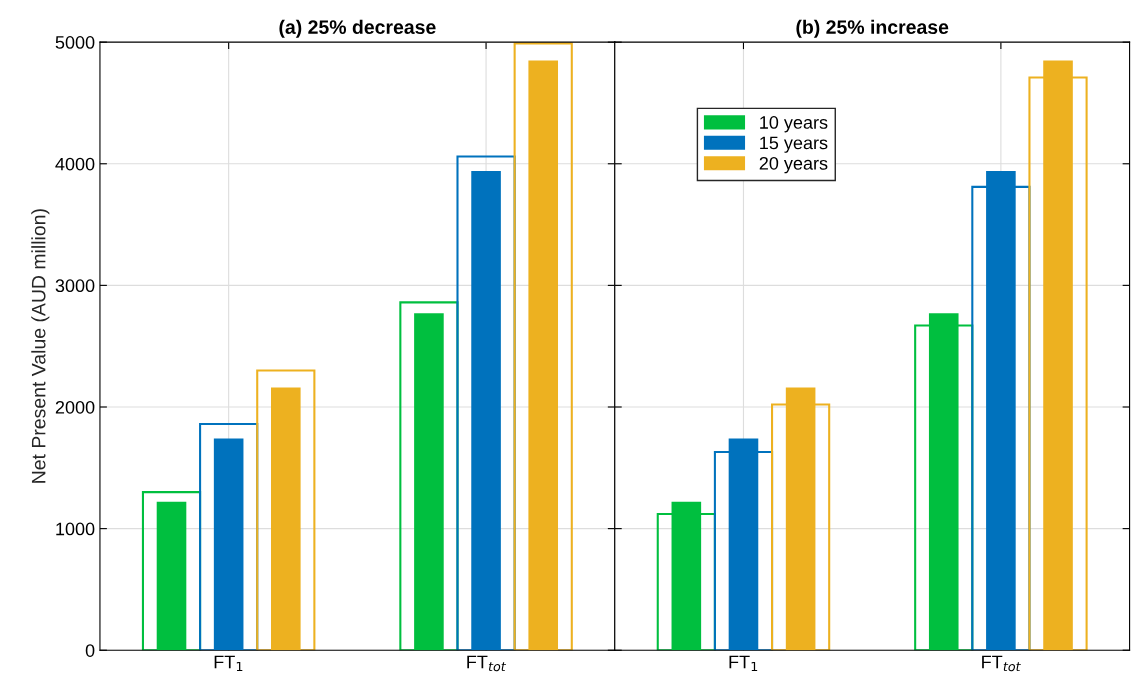 The image size is (1141, 691). I want to click on y-tick-label: 4000, so click(75, 164).